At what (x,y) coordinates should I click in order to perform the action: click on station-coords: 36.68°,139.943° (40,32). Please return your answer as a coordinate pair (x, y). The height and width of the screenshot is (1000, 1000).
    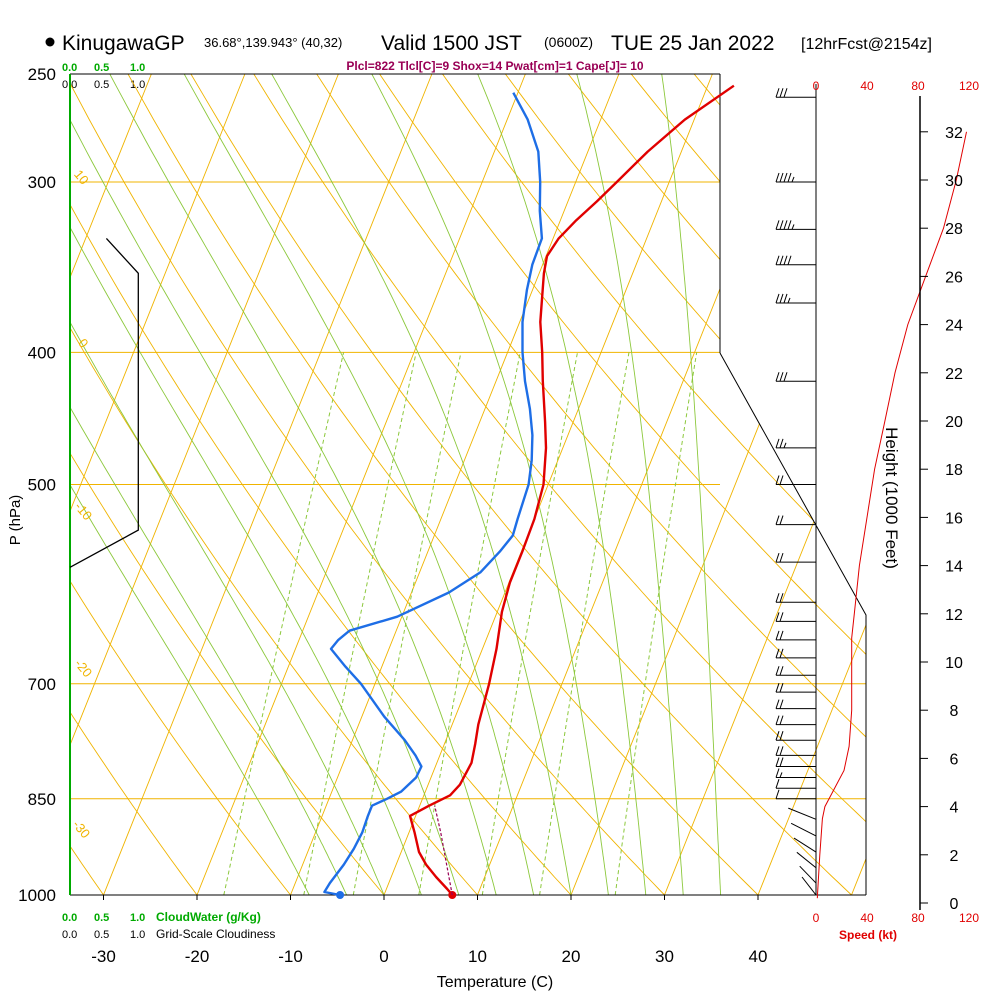
    Looking at the image, I should click on (273, 42).